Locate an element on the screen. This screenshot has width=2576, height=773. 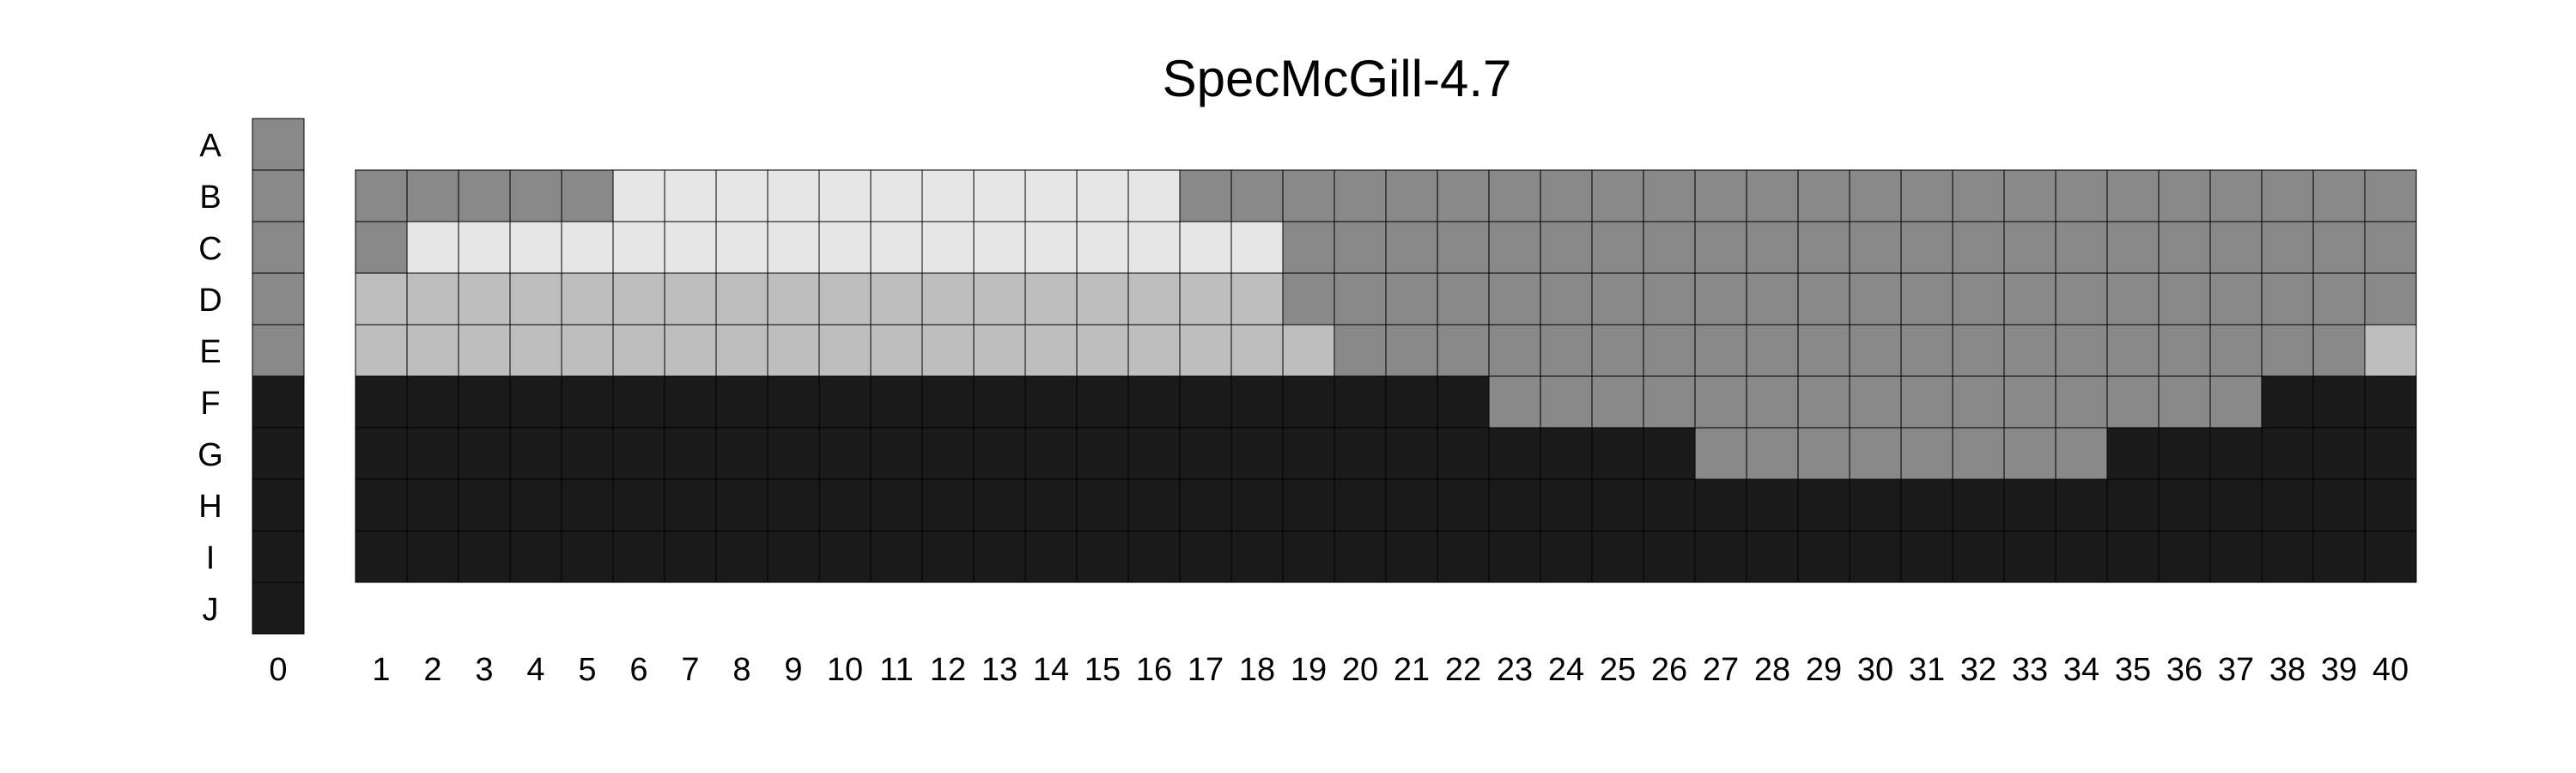
column-label-19: 19 is located at coordinates (1309, 670).